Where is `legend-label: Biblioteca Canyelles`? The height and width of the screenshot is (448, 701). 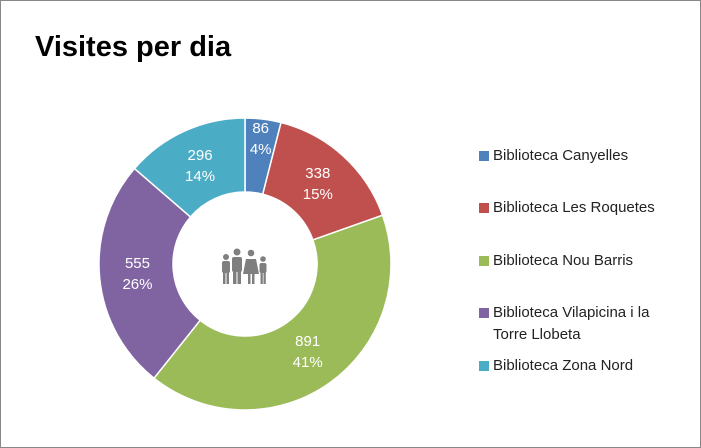
legend-label: Biblioteca Canyelles is located at coordinates (561, 155).